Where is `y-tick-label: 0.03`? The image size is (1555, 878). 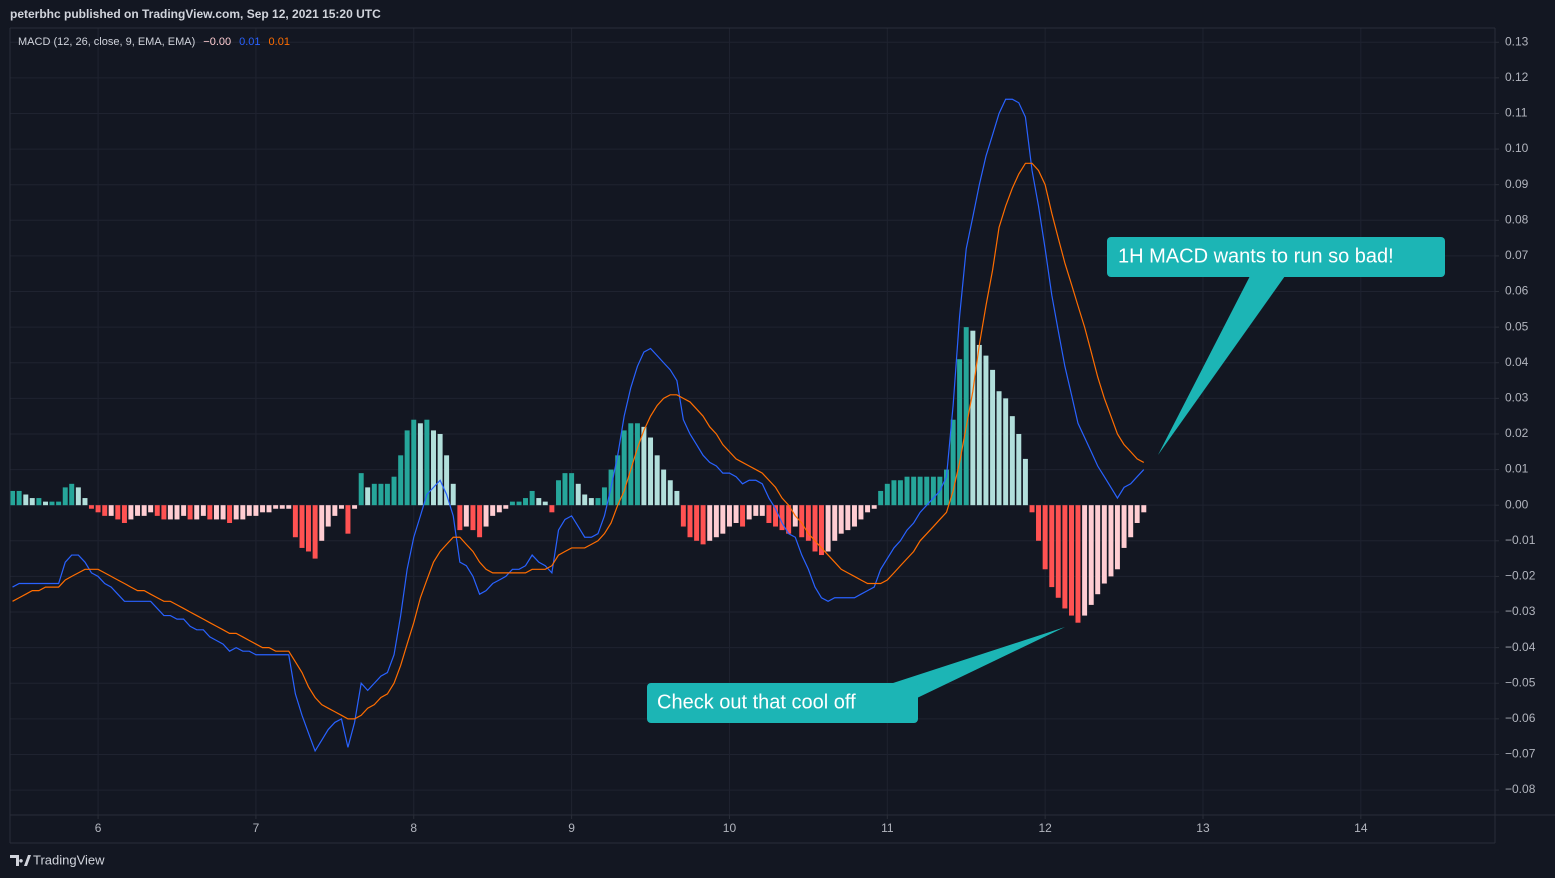
y-tick-label: 0.03 is located at coordinates (1517, 398).